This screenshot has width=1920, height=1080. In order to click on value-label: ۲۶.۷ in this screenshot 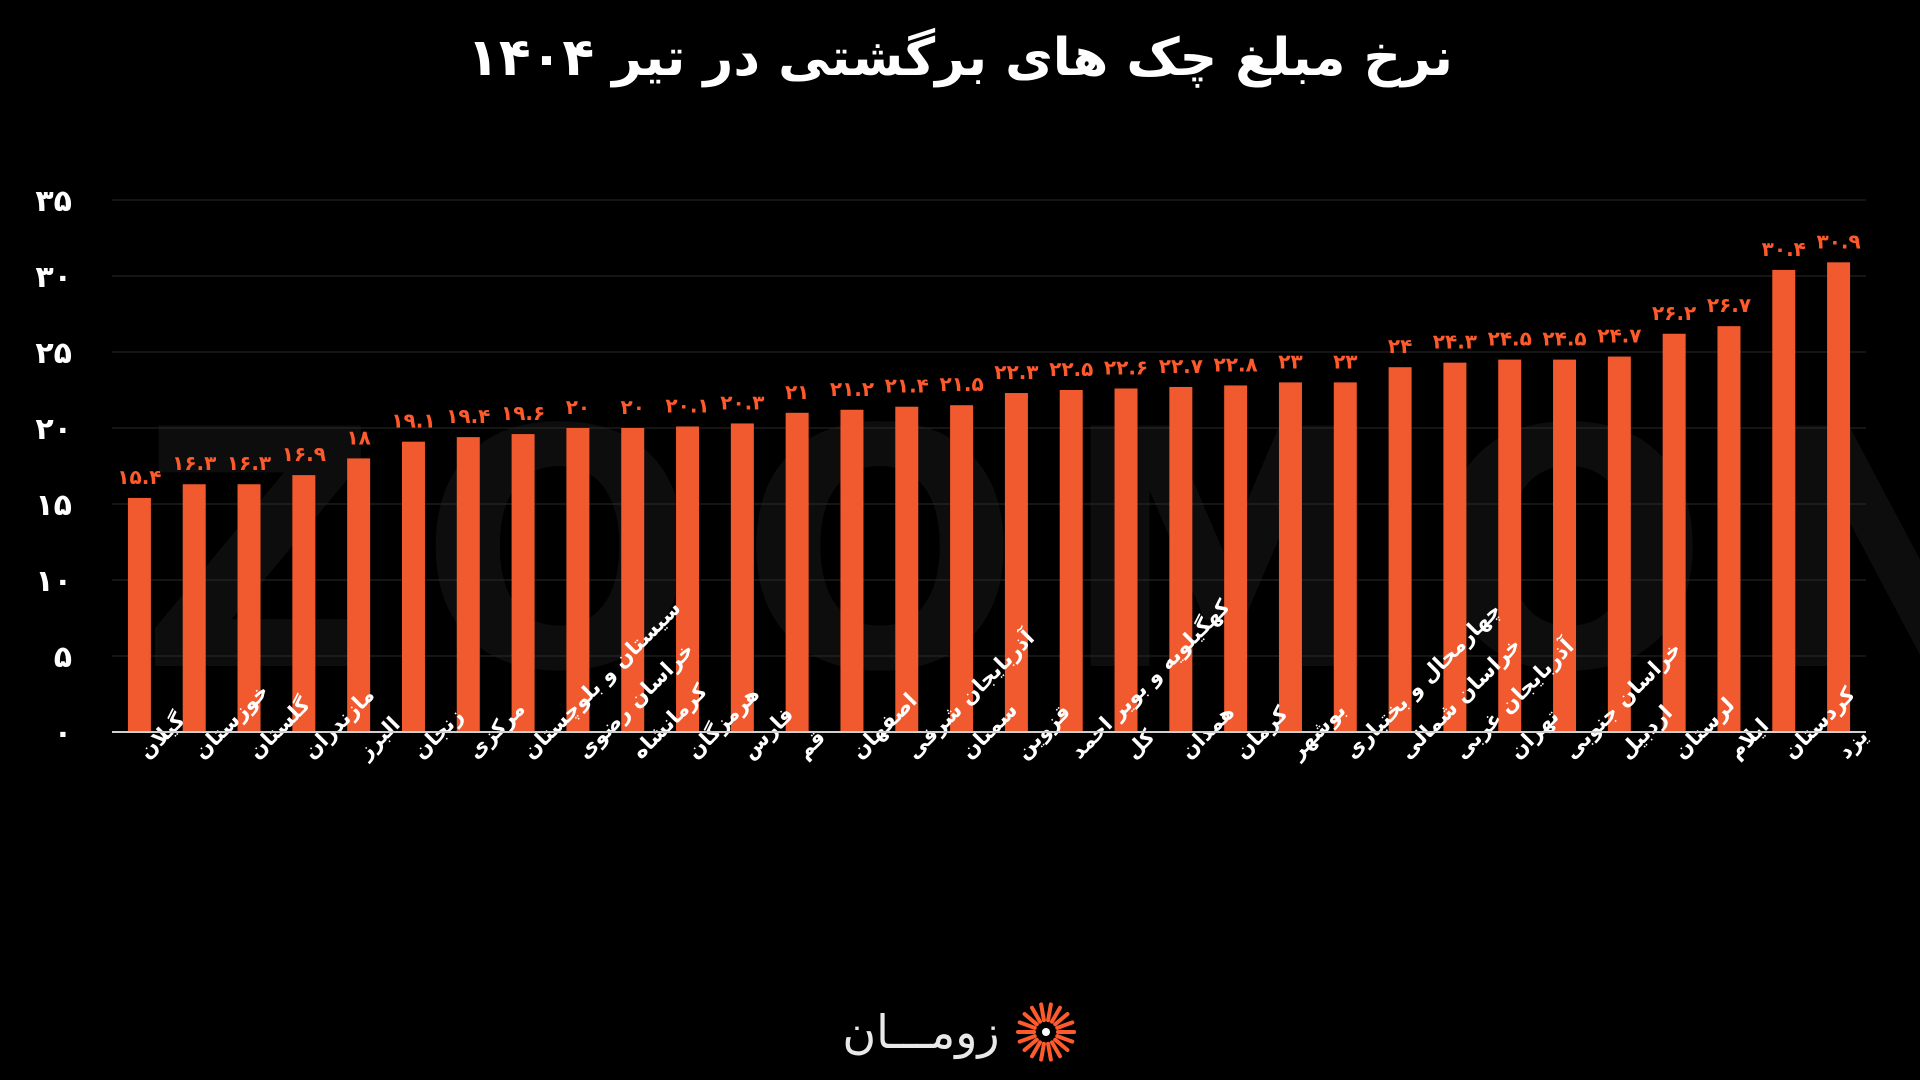, I will do `click(1729, 305)`.